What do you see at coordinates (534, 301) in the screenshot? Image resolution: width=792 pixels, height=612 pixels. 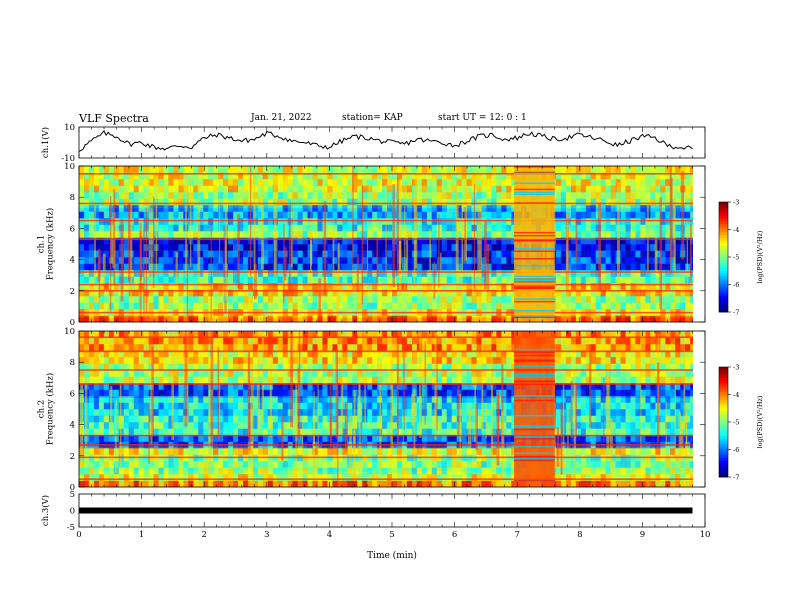 I see `spec1-event-line` at bounding box center [534, 301].